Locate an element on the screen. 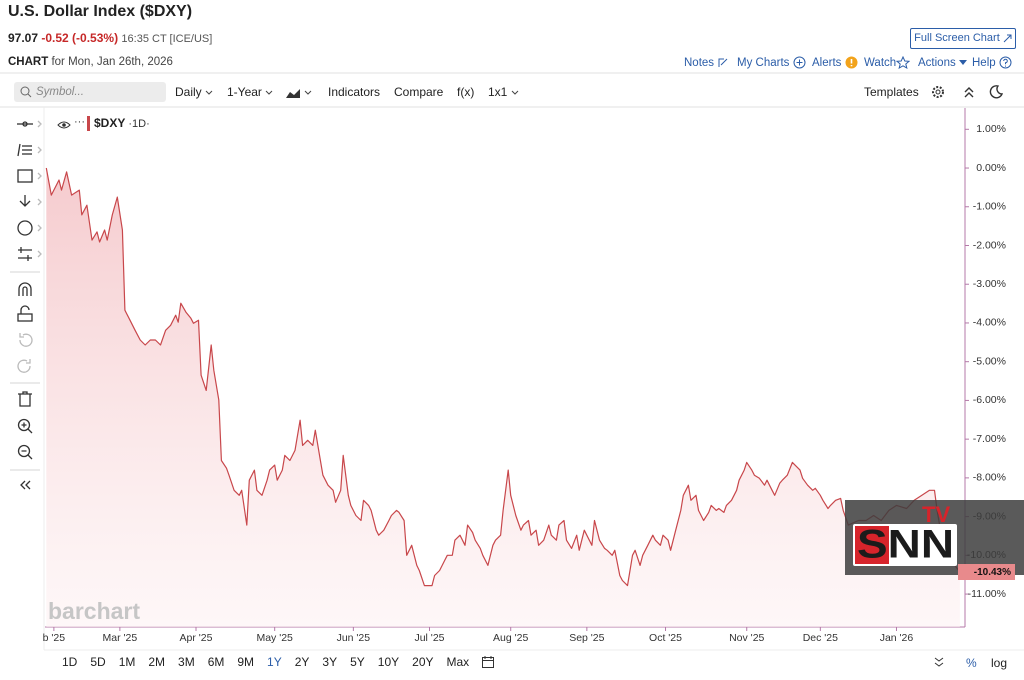 The width and height of the screenshot is (1024, 680). tool-shape is located at coordinates (25, 176).